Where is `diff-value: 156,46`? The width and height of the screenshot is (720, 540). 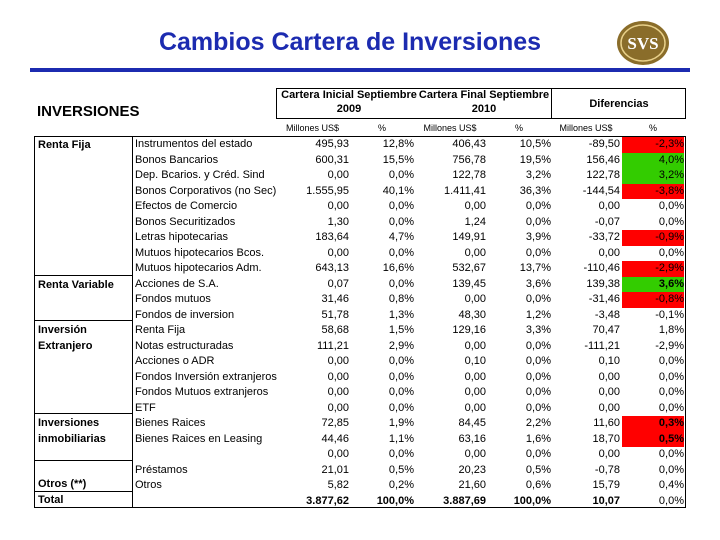
diff-value: 156,46 is located at coordinates (603, 159).